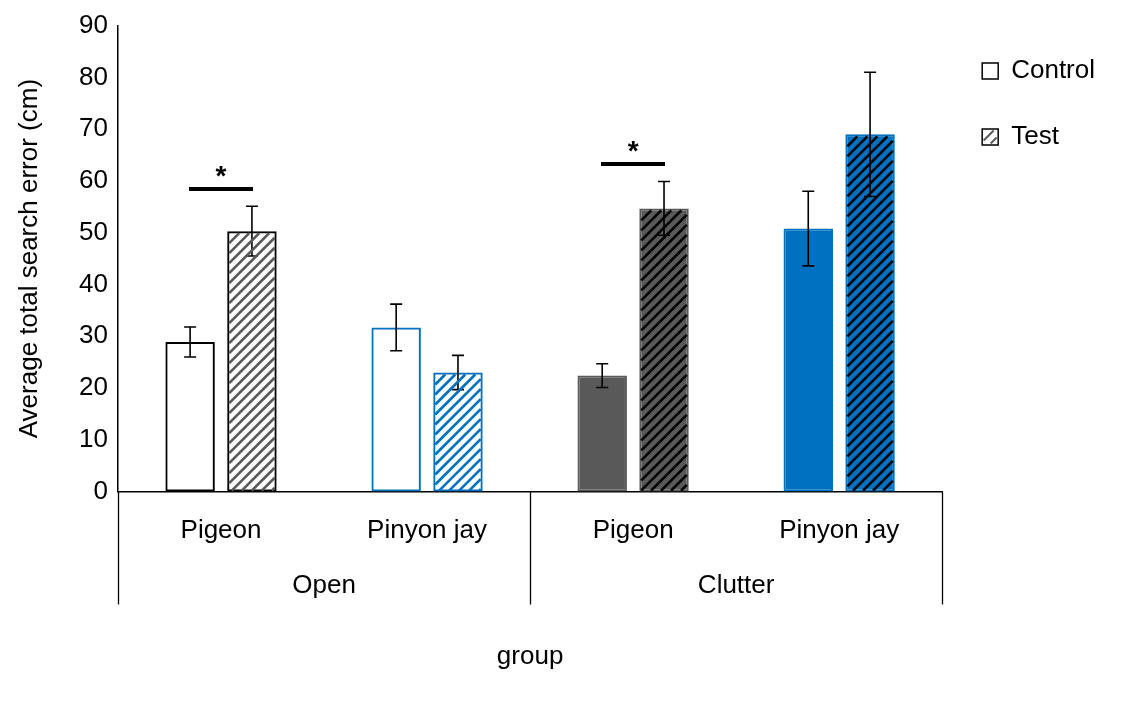 This screenshot has width=1145, height=706. I want to click on y-tick-label: 10, so click(93, 437).